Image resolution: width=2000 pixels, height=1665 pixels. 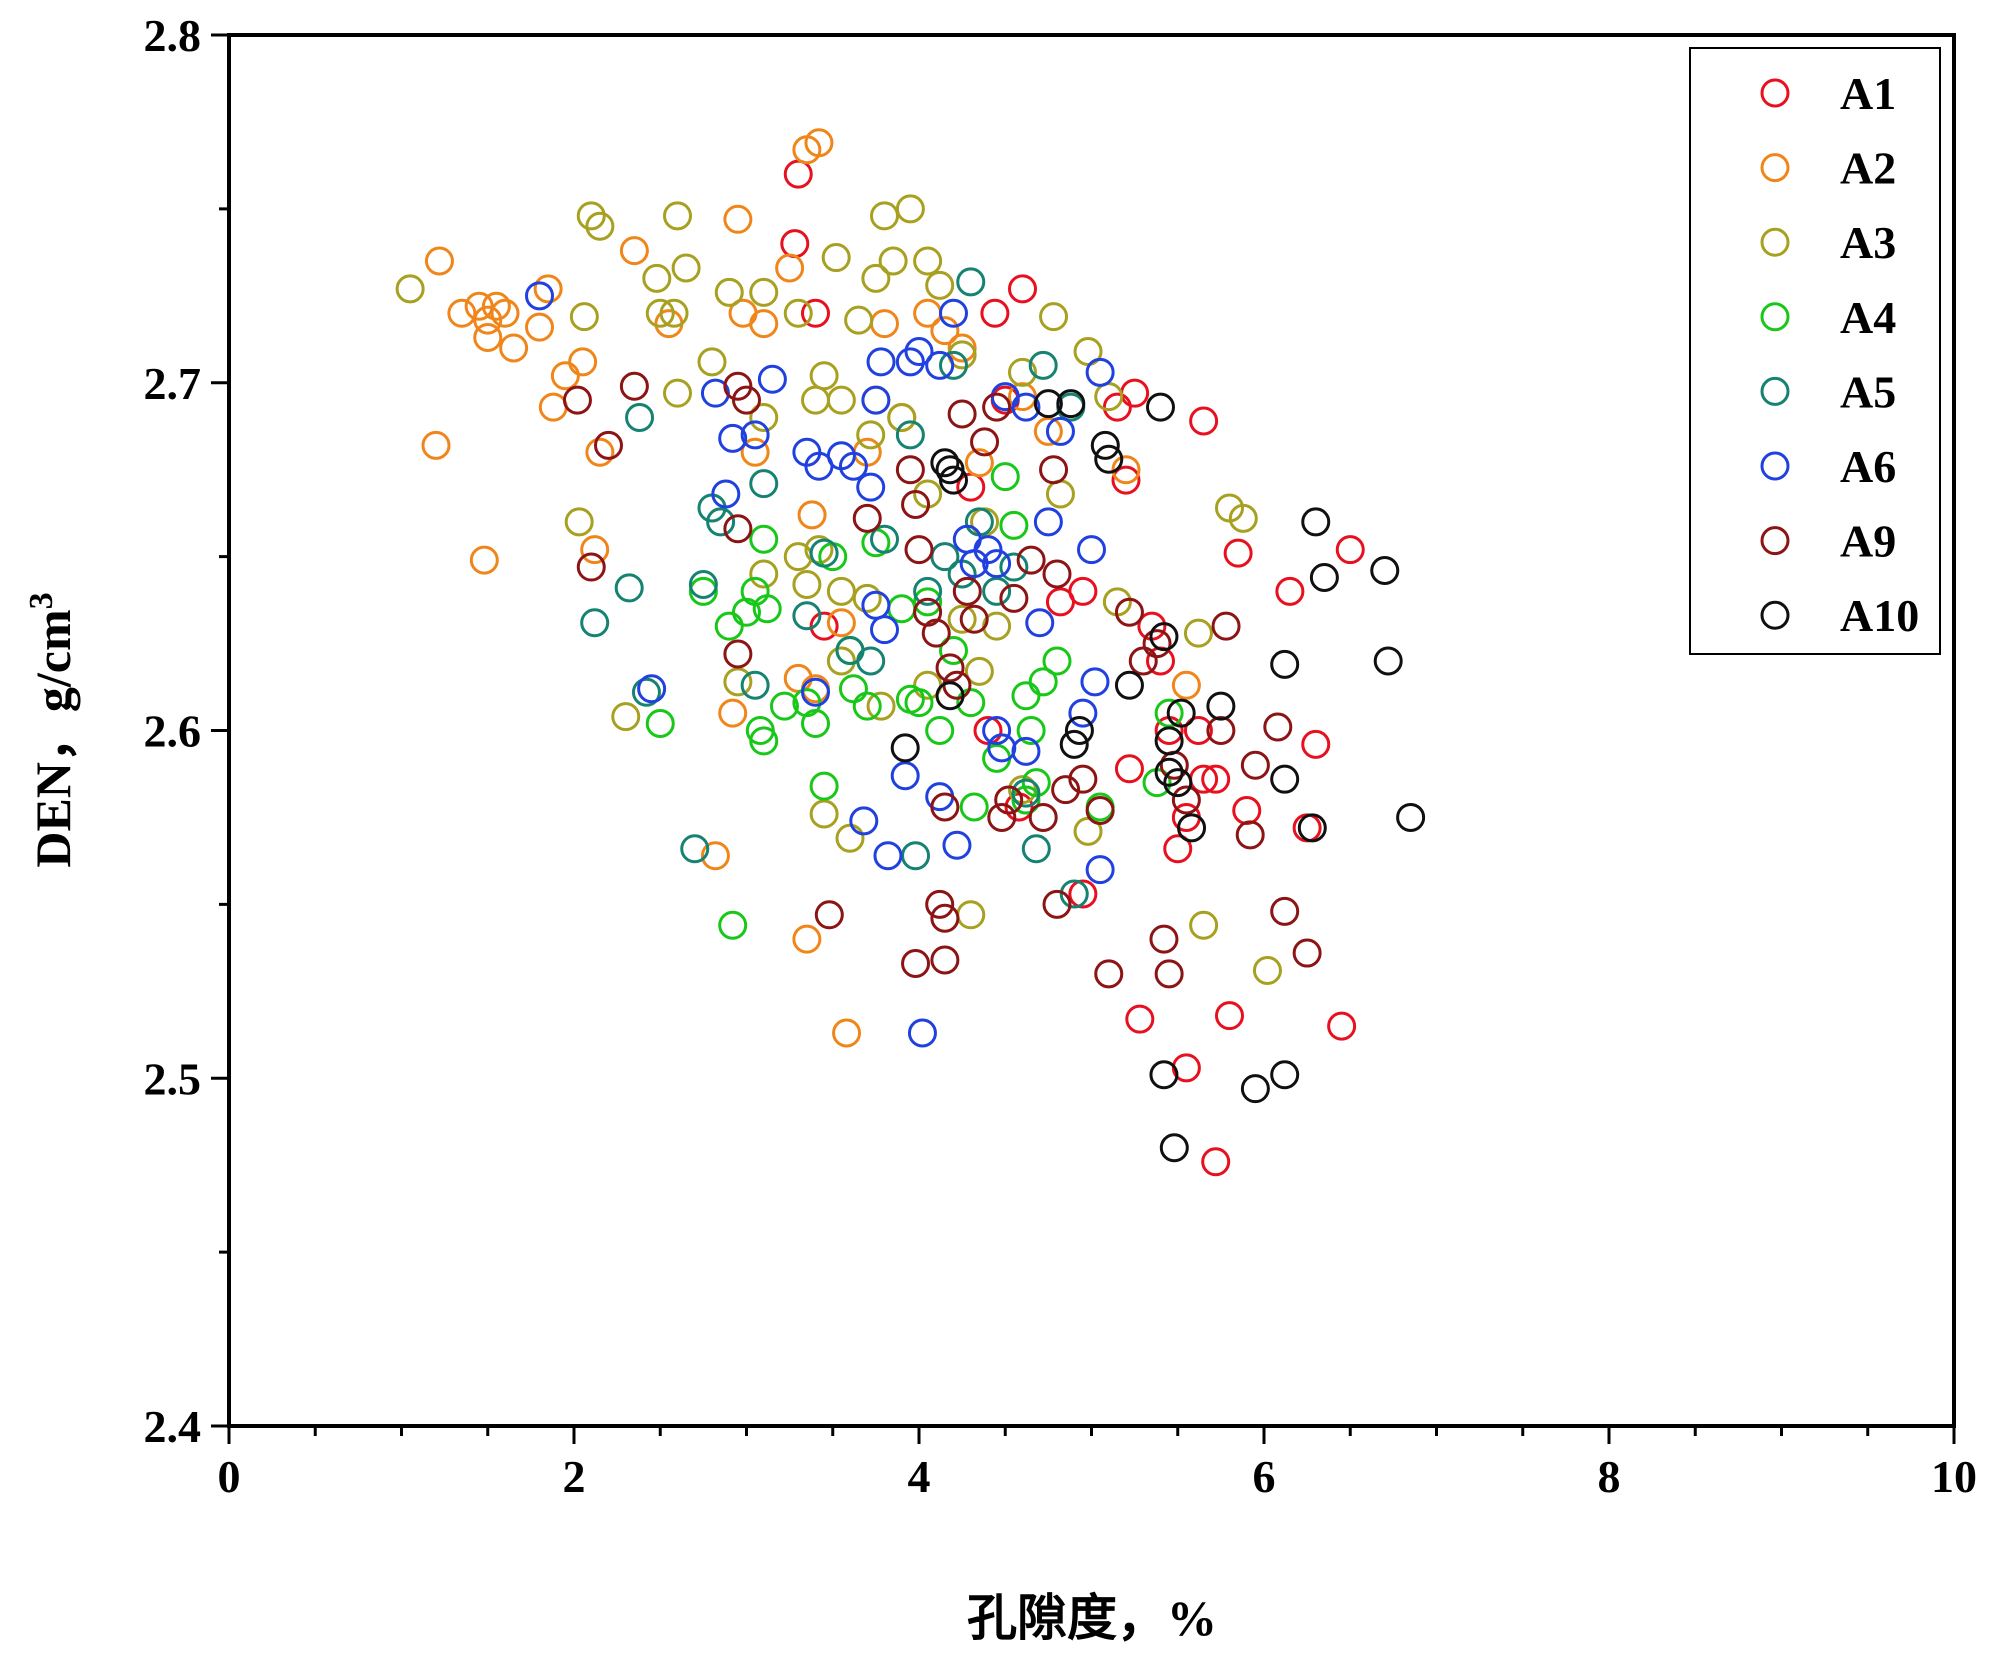 What do you see at coordinates (173, 731) in the screenshot?
I see `y-tick-labels: 2.4 2.5 2.6 2.7 2.8` at bounding box center [173, 731].